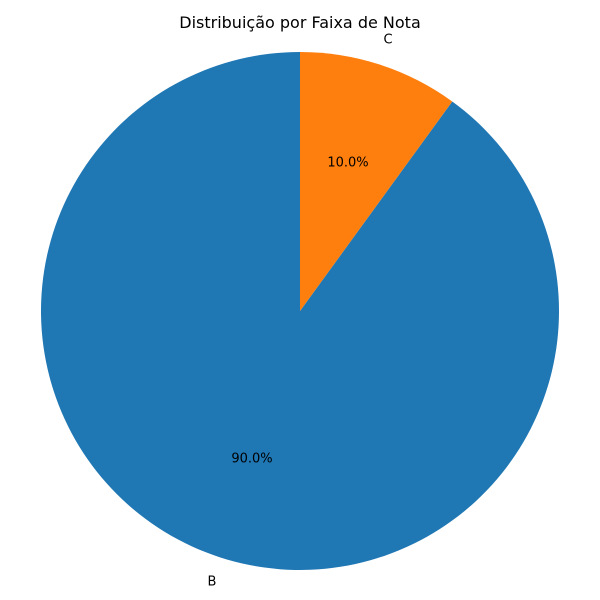  Describe the element at coordinates (251, 458) in the screenshot. I see `slice-percent-b: 90.0%` at that location.